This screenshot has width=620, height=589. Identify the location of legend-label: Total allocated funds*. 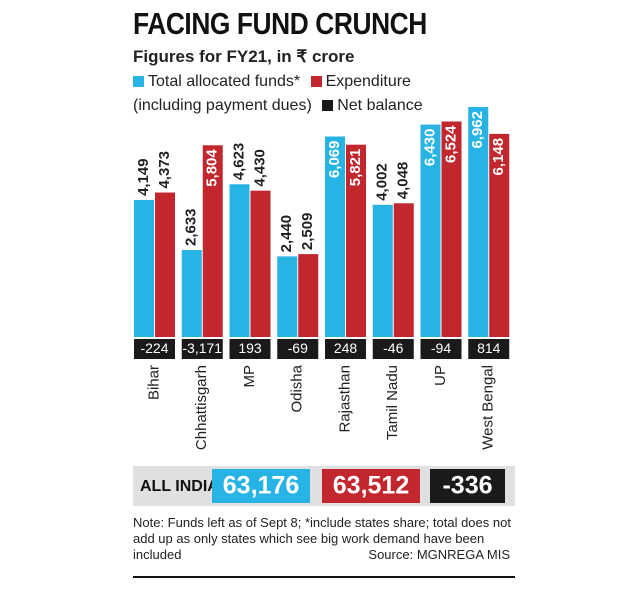
(224, 81).